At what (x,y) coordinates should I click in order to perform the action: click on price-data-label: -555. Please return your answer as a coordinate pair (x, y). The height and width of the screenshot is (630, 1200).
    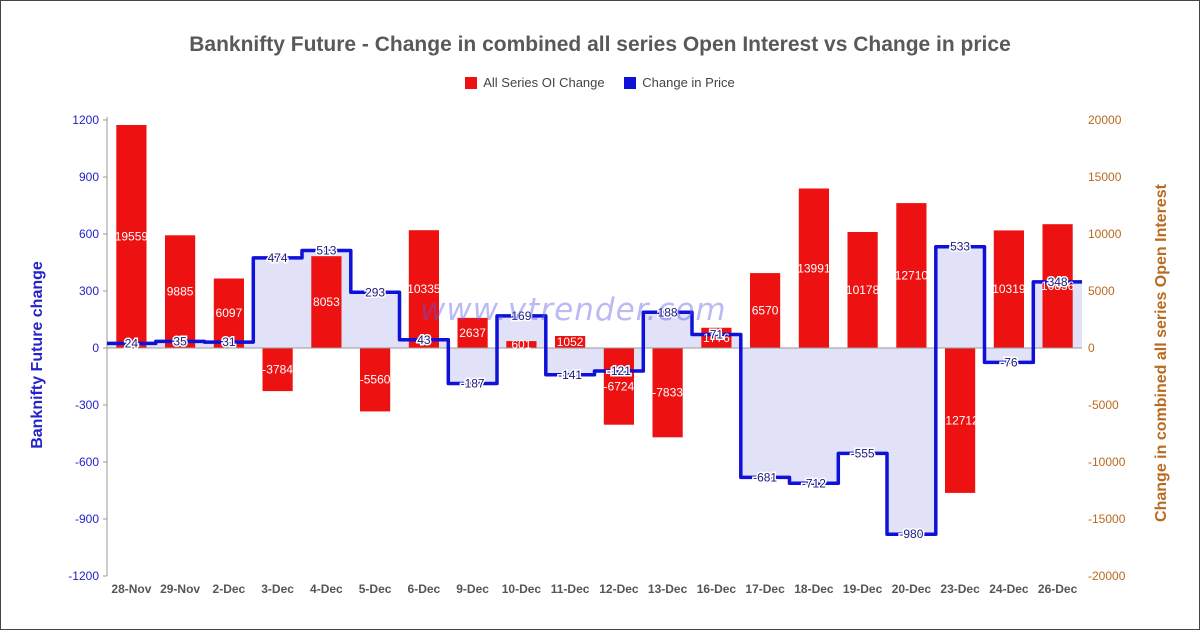
    Looking at the image, I should click on (863, 453).